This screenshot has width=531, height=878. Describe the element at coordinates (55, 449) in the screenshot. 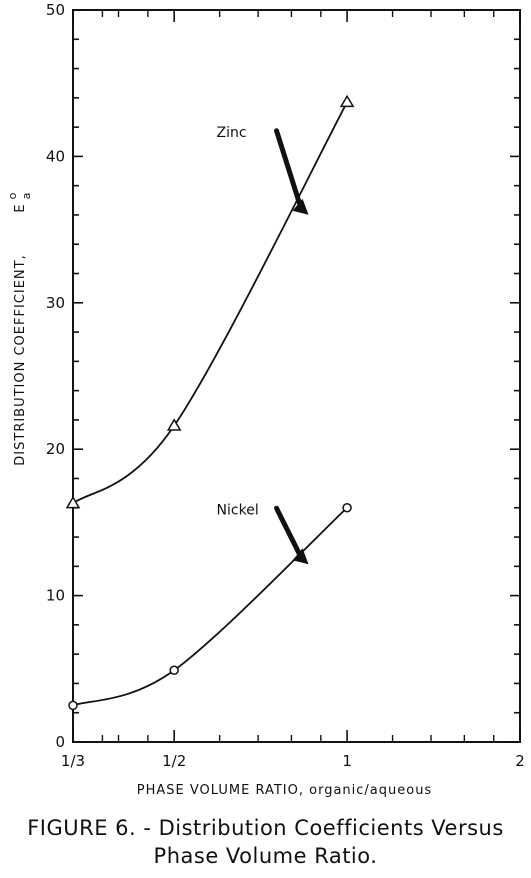

I see `y-tick-label: 20` at that location.